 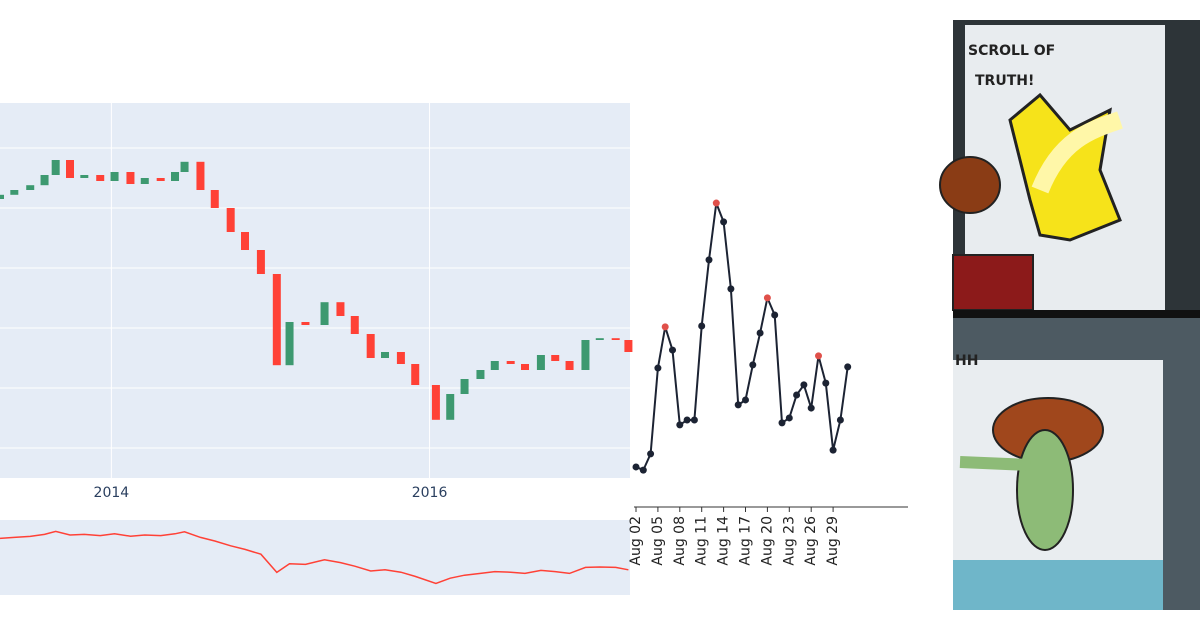 I want to click on x-tick-label: Aug 29, so click(x=833, y=541).